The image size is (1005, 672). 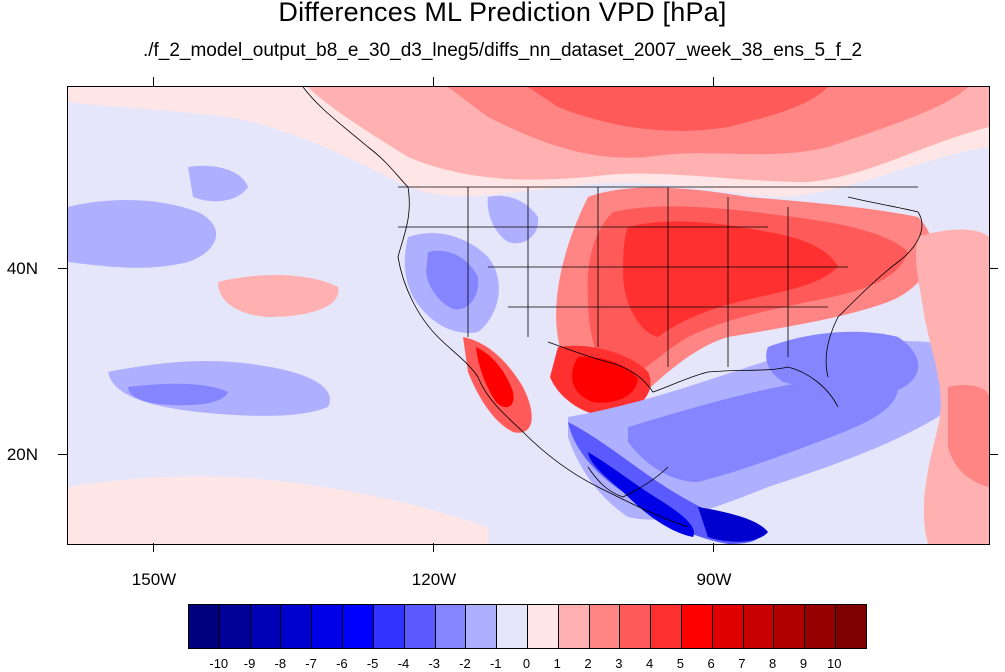 What do you see at coordinates (465, 663) in the screenshot?
I see `colorbar-label: -2` at bounding box center [465, 663].